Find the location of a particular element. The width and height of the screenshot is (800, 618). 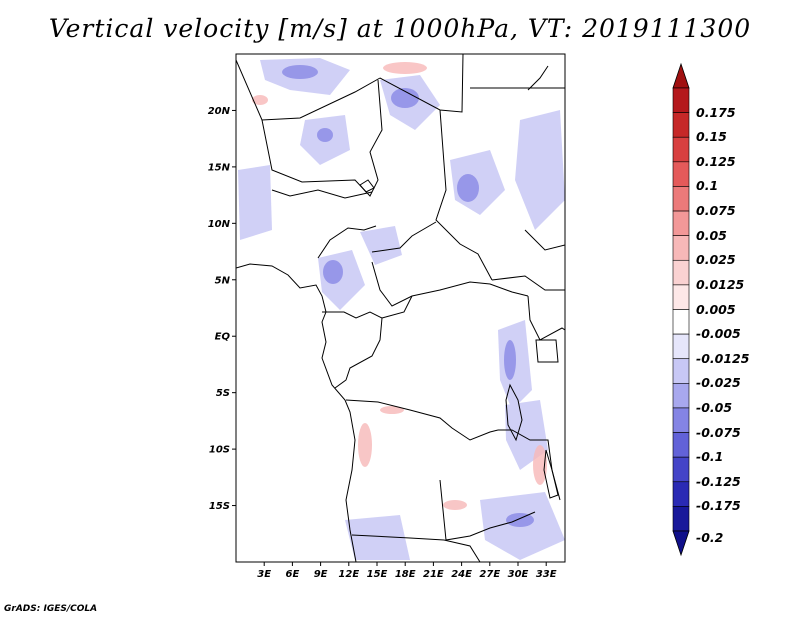

colorbar-label: 0.175 is located at coordinates (716, 112).